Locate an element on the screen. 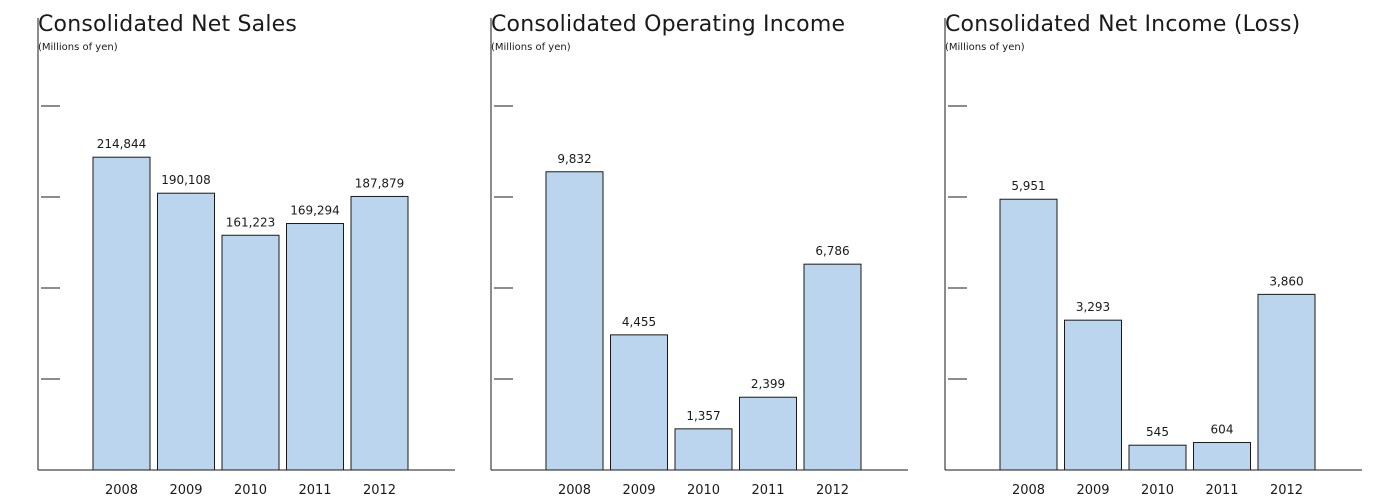 The width and height of the screenshot is (1383, 497). chart-title: Consolidated Operating Income is located at coordinates (668, 24).